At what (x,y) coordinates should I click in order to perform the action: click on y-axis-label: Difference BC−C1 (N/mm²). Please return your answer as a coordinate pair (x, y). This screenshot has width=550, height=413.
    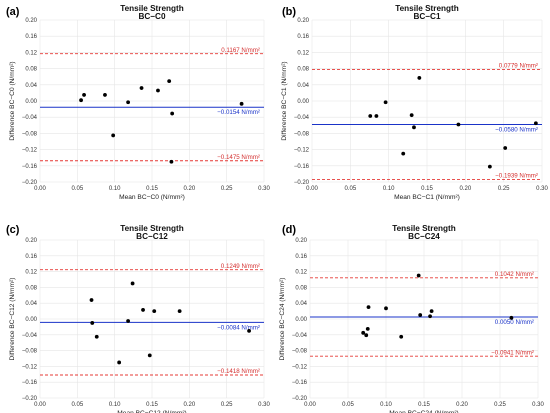
    Looking at the image, I should click on (284, 100).